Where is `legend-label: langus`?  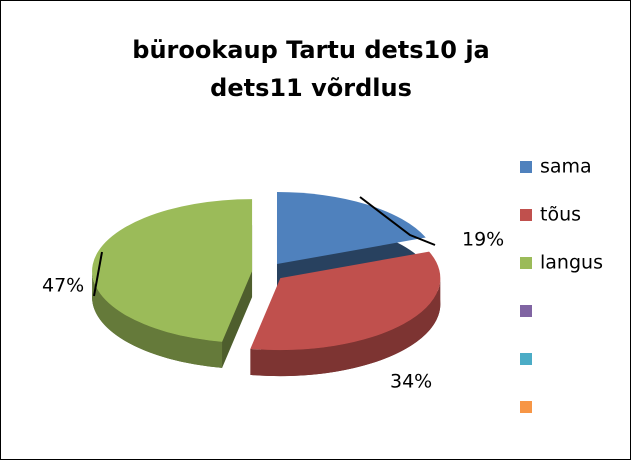 legend-label: langus is located at coordinates (571, 263).